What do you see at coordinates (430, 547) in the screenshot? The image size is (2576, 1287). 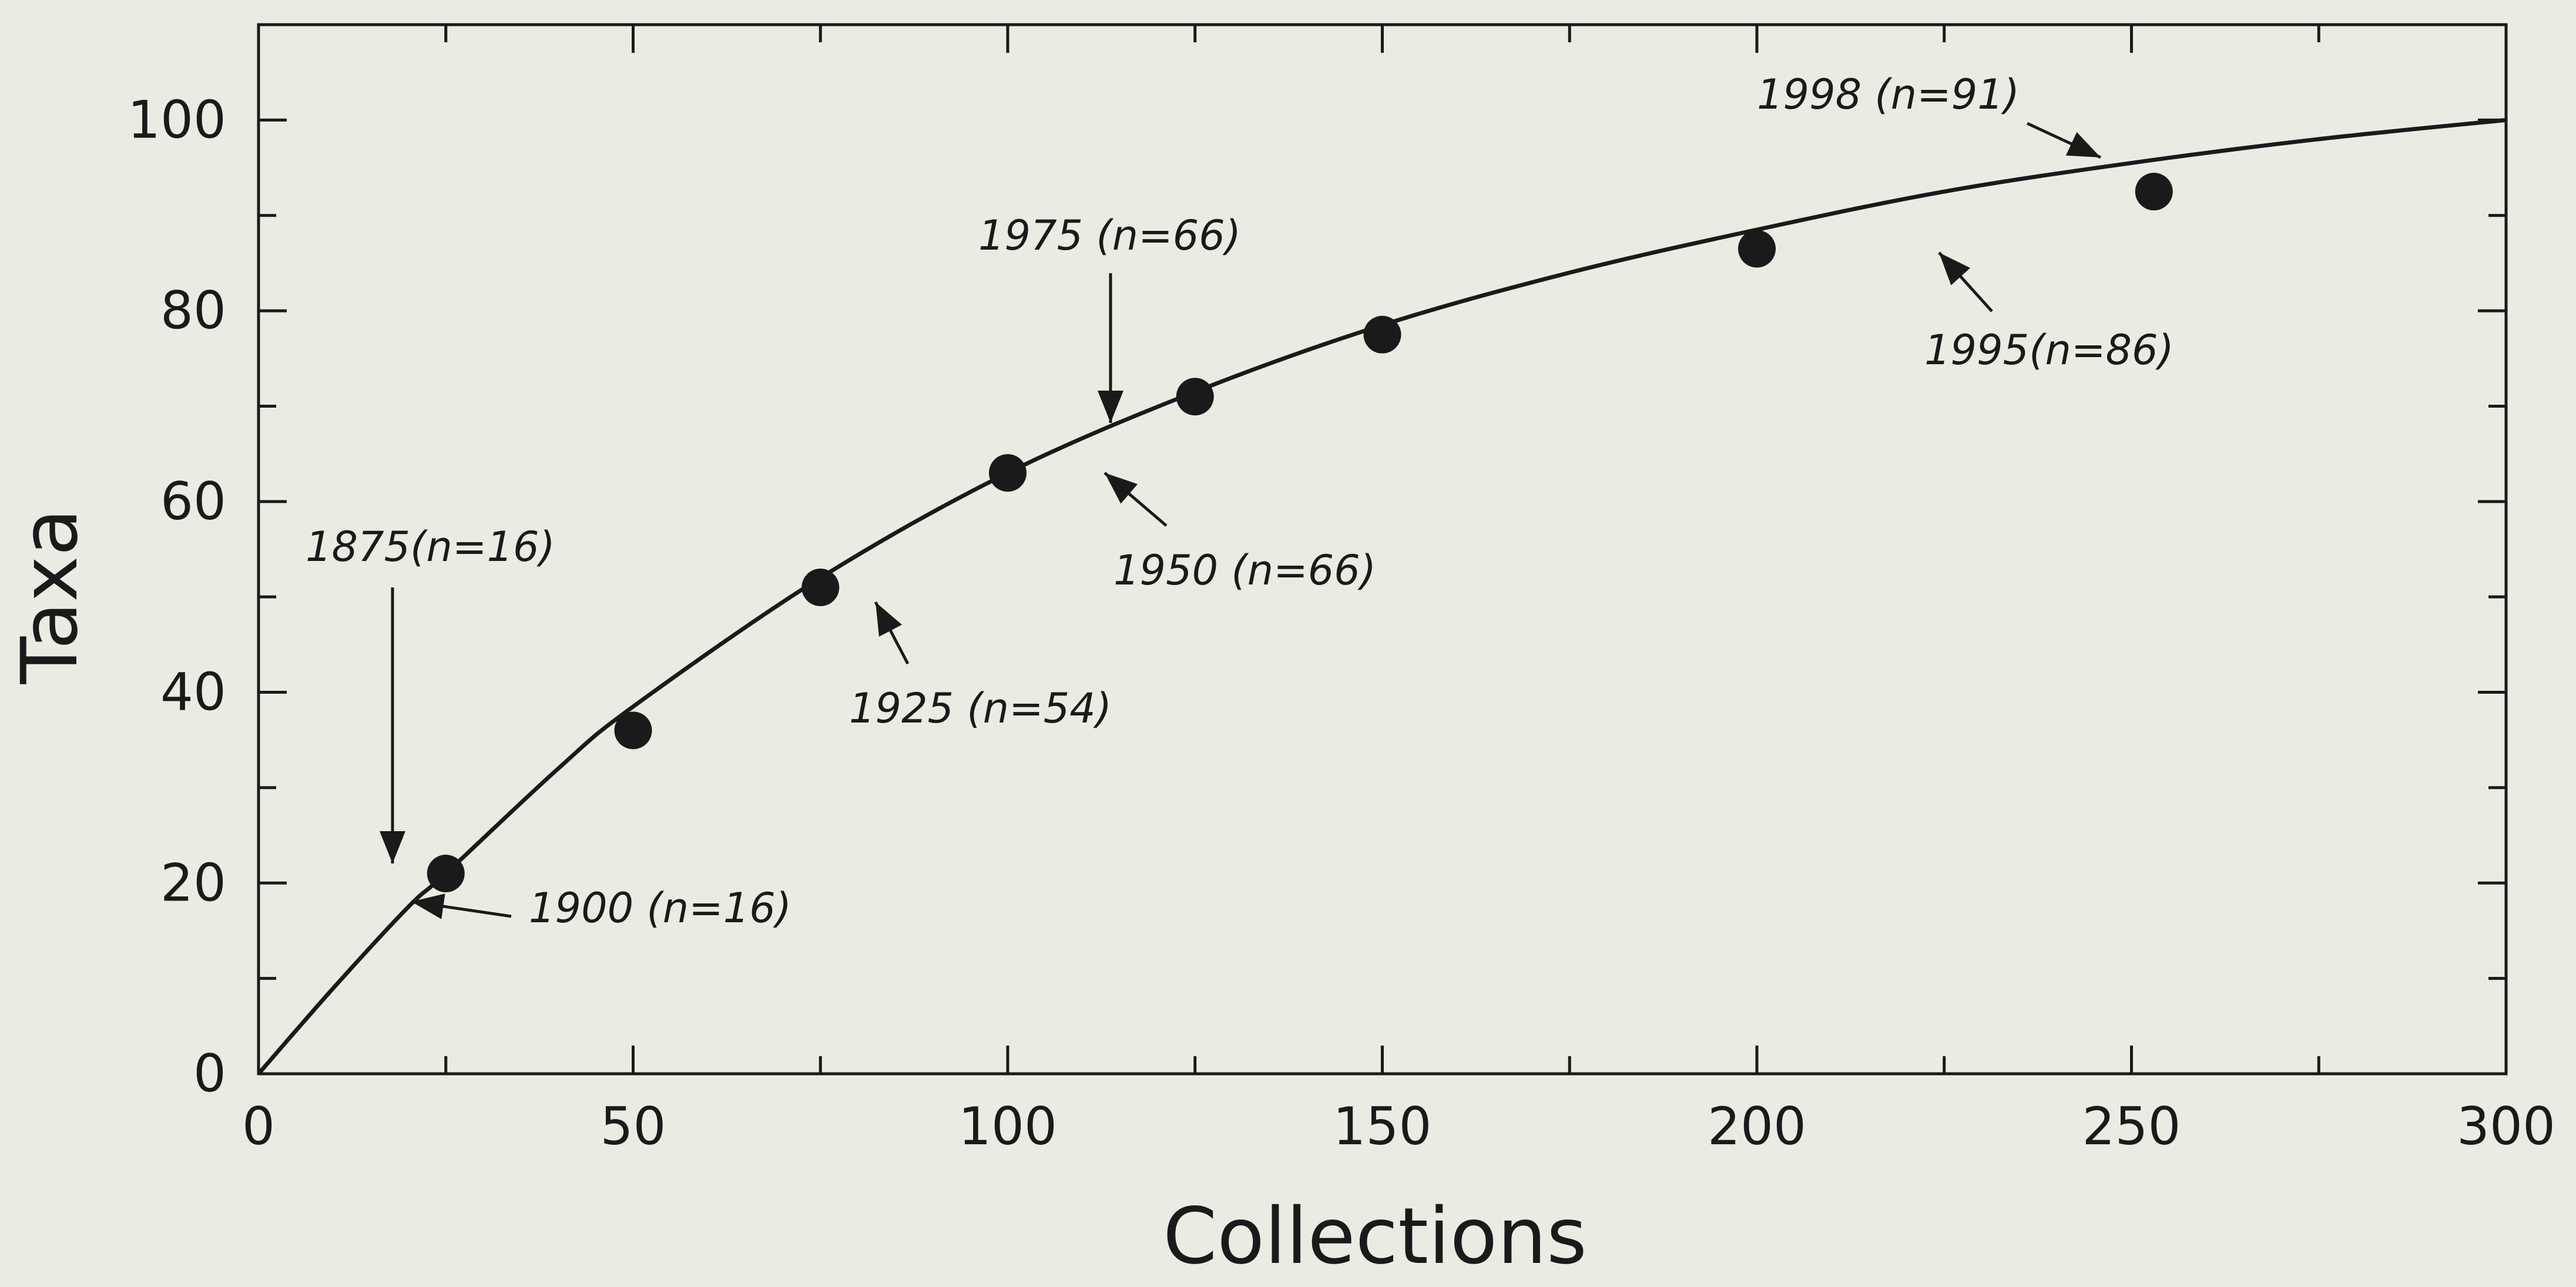 I see `annotation-label: 1875(n=16)` at bounding box center [430, 547].